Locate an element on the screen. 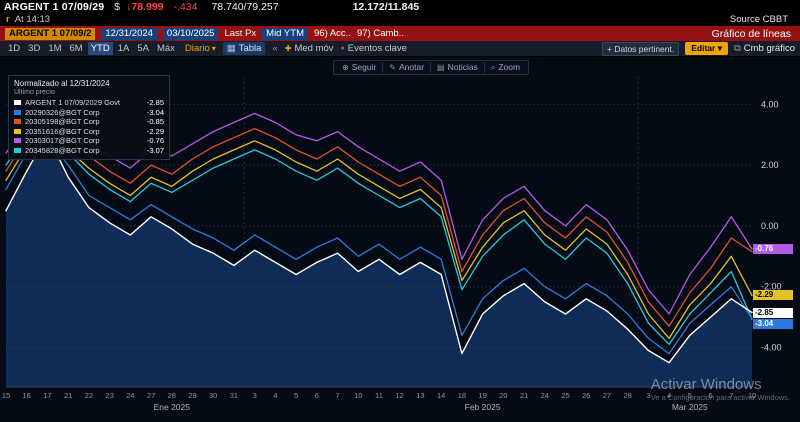  svg-text: 6 is located at coordinates (711, 395).